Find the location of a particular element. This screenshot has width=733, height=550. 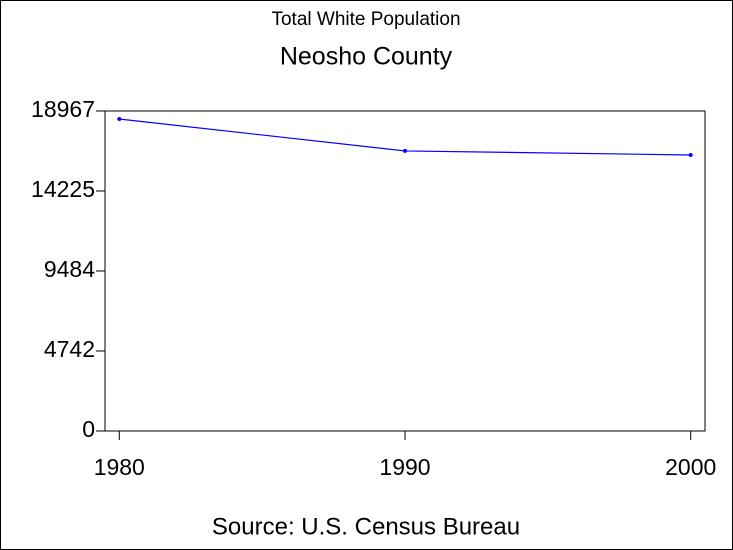

x-tick-label: 1980 is located at coordinates (119, 467).